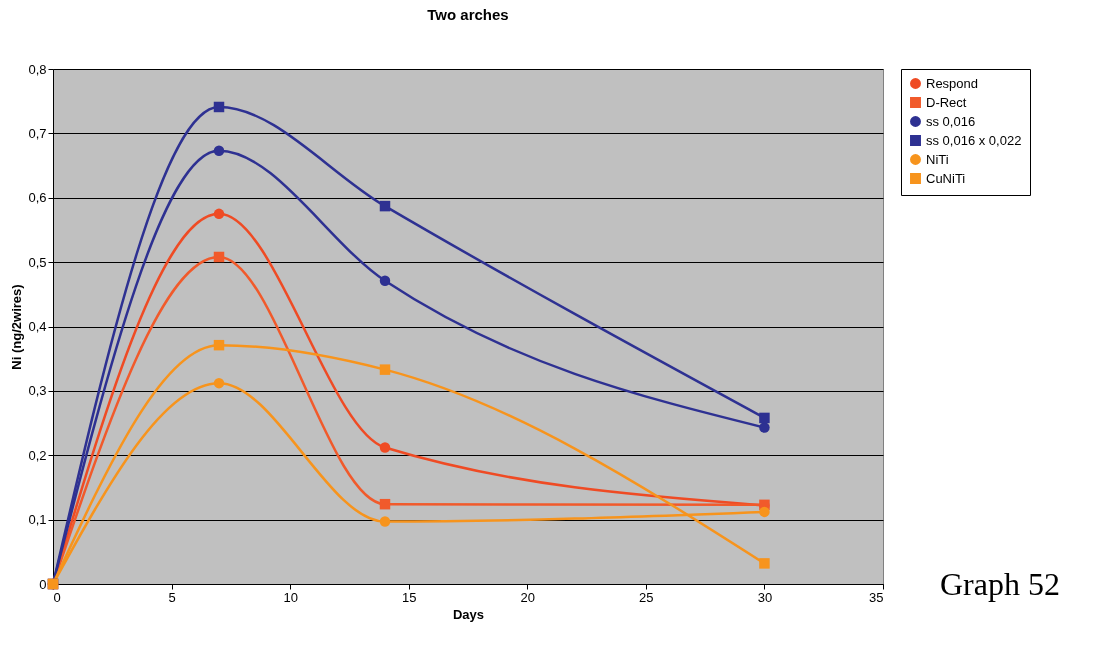 This screenshot has height=667, width=1108. What do you see at coordinates (528, 597) in the screenshot?
I see `x-tick-label: 20` at bounding box center [528, 597].